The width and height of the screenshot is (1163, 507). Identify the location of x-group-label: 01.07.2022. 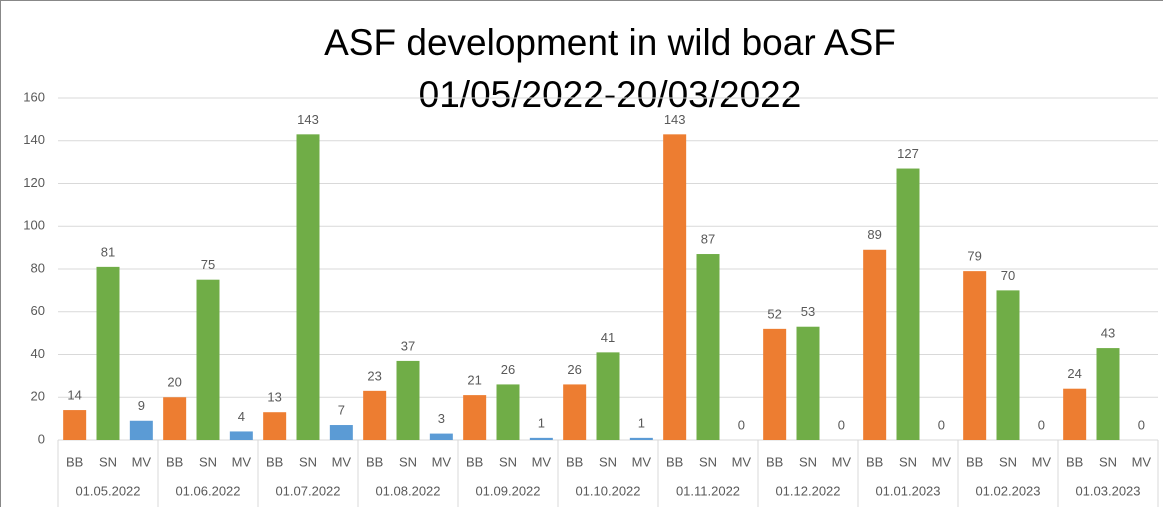
(307, 490).